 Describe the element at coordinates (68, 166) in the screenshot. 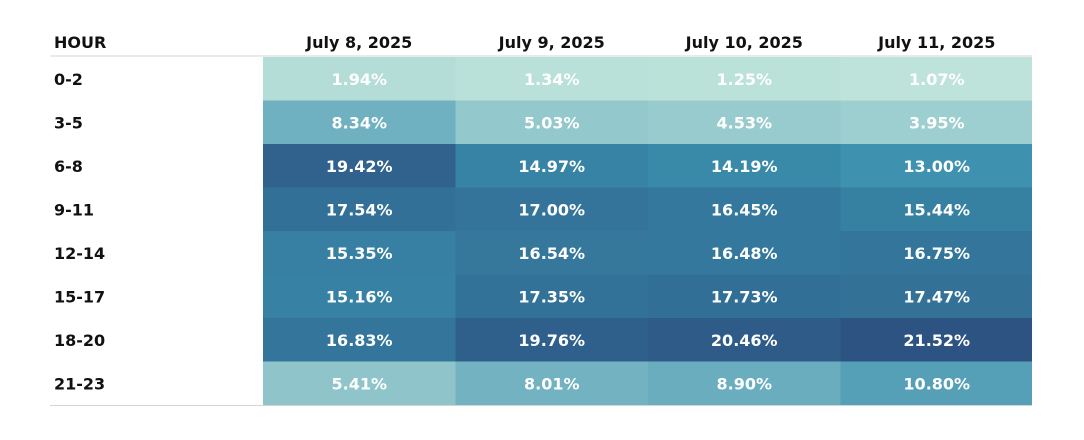

I see `row-label: 6-8` at that location.